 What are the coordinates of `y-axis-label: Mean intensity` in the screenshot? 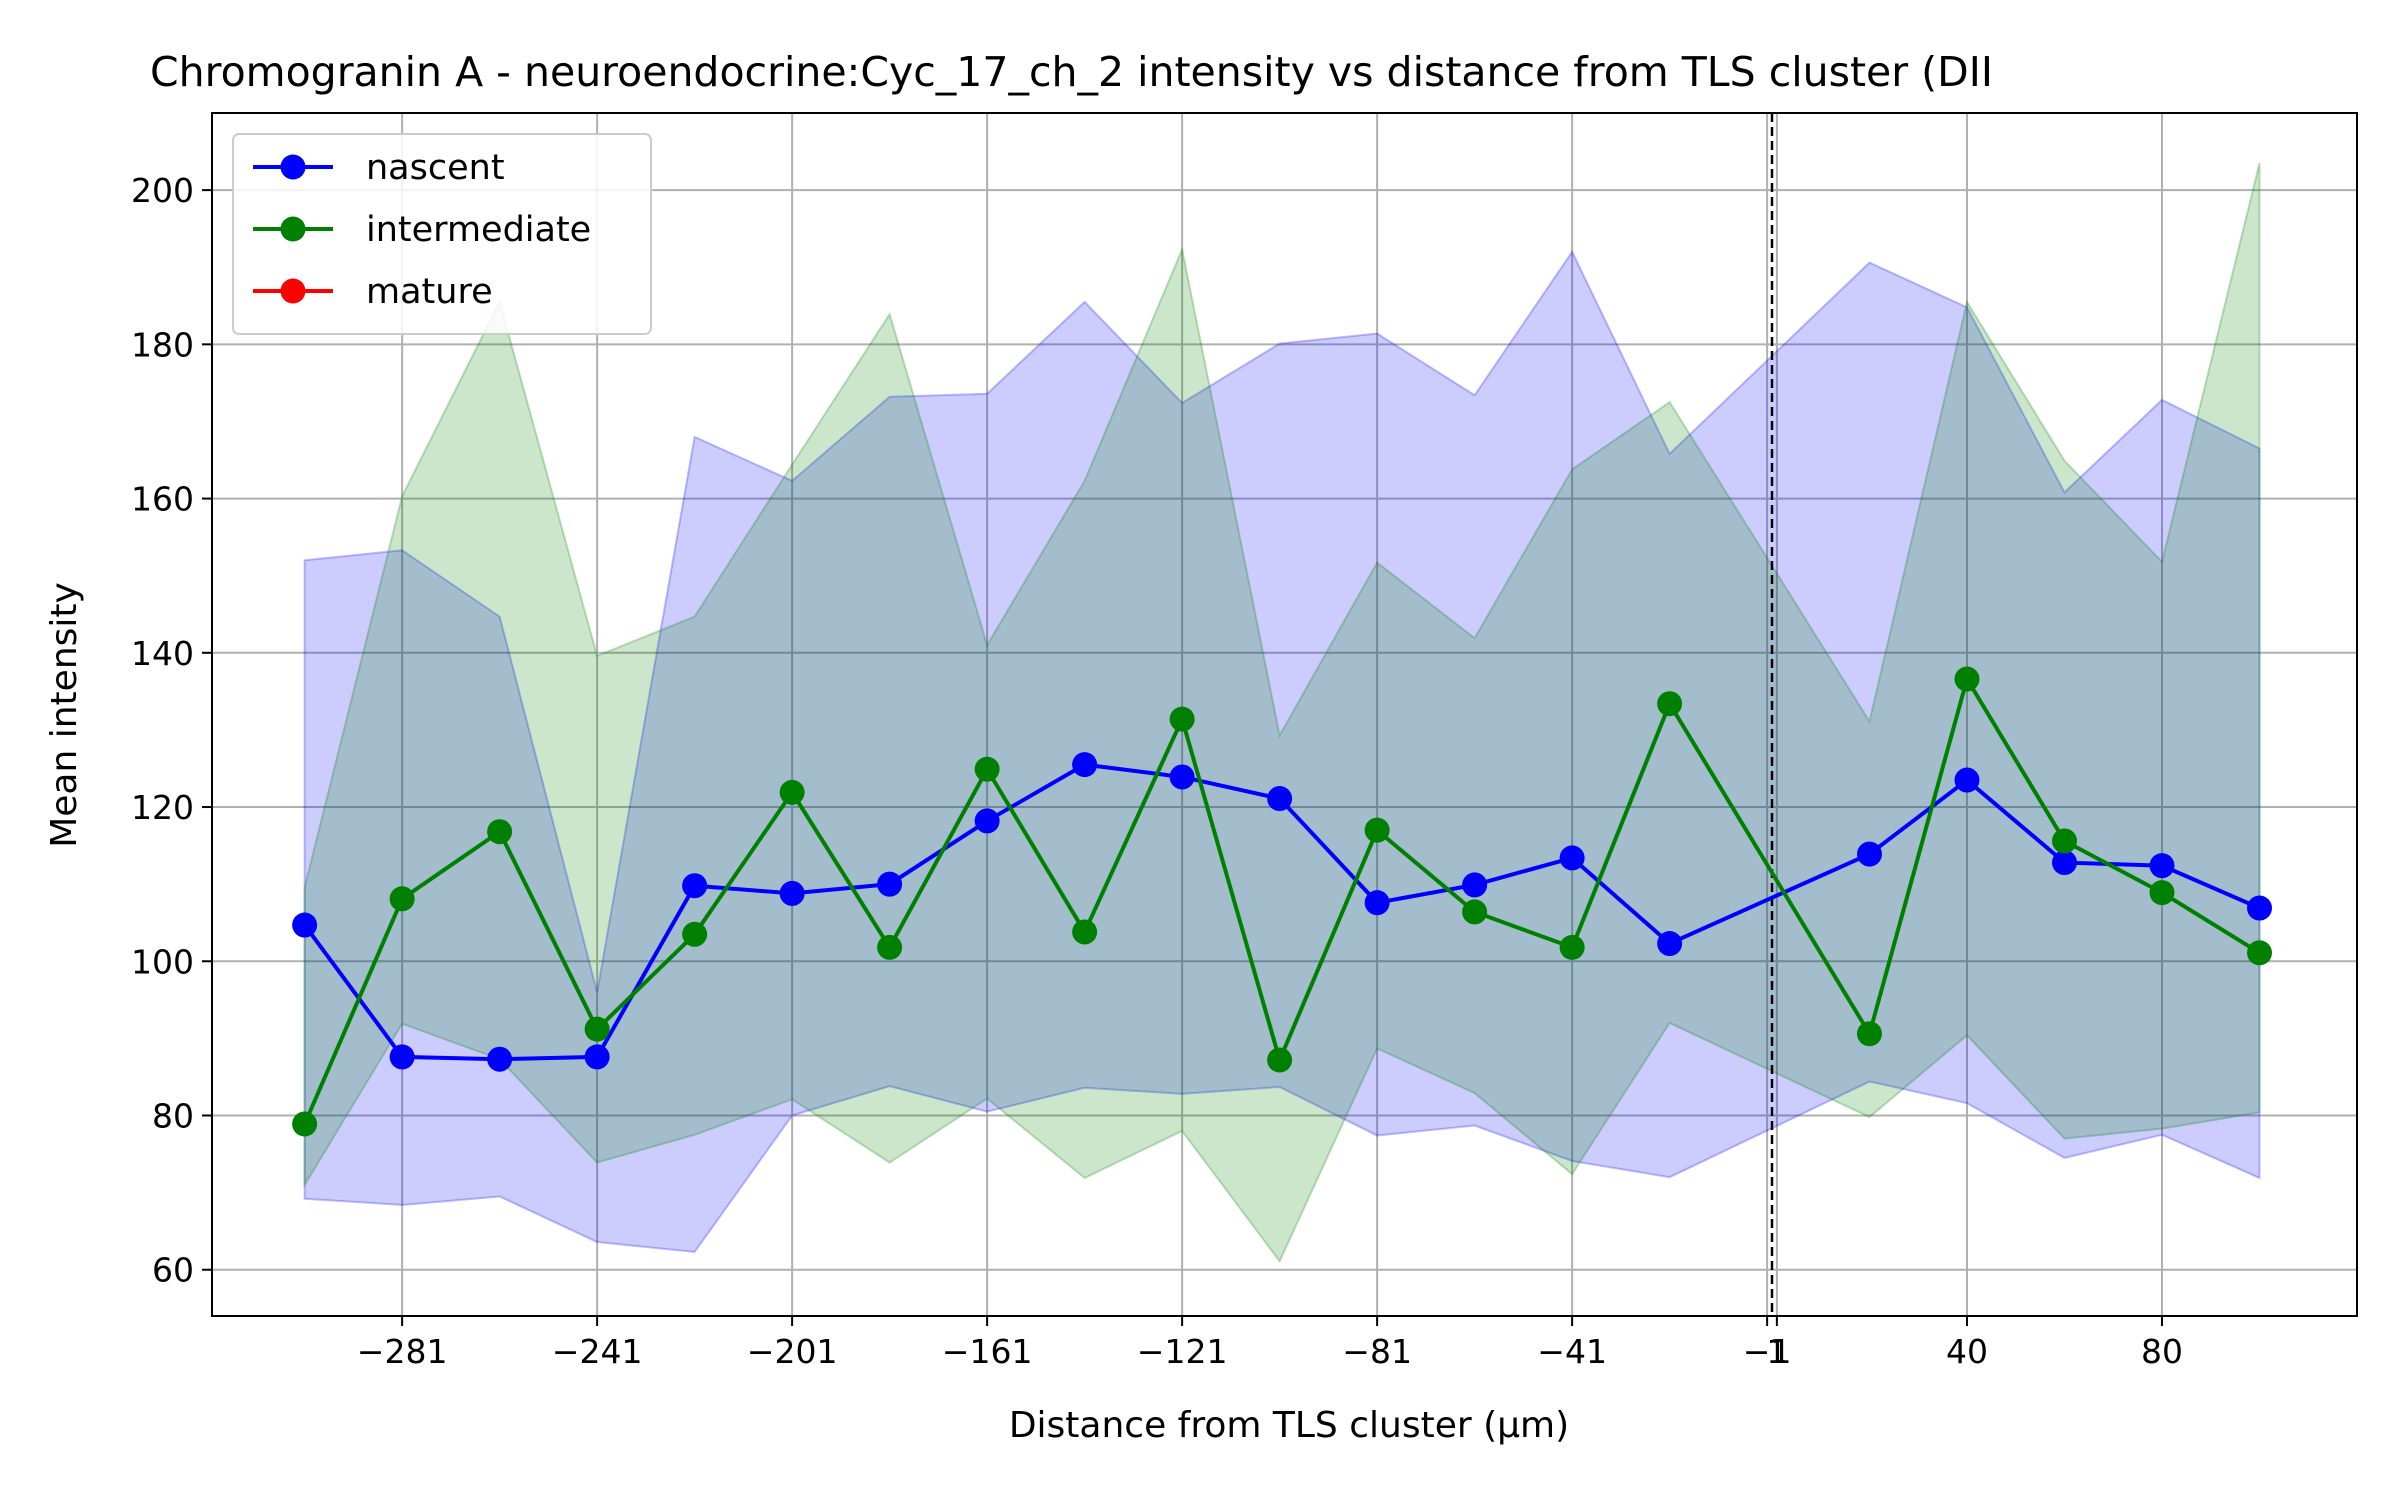 It's located at (64, 715).